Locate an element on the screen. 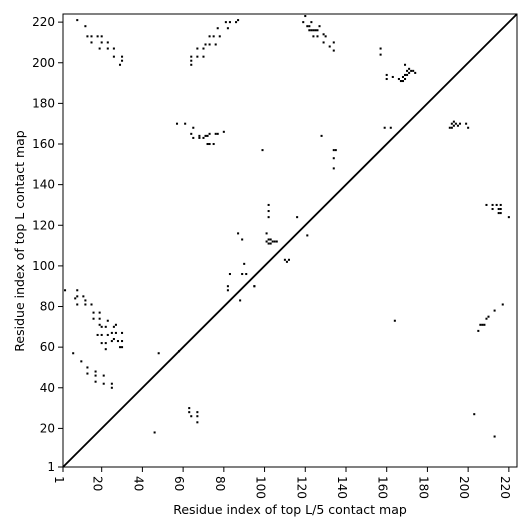 This screenshot has height=531, width=531. y-tick-label: 60 is located at coordinates (47, 347).